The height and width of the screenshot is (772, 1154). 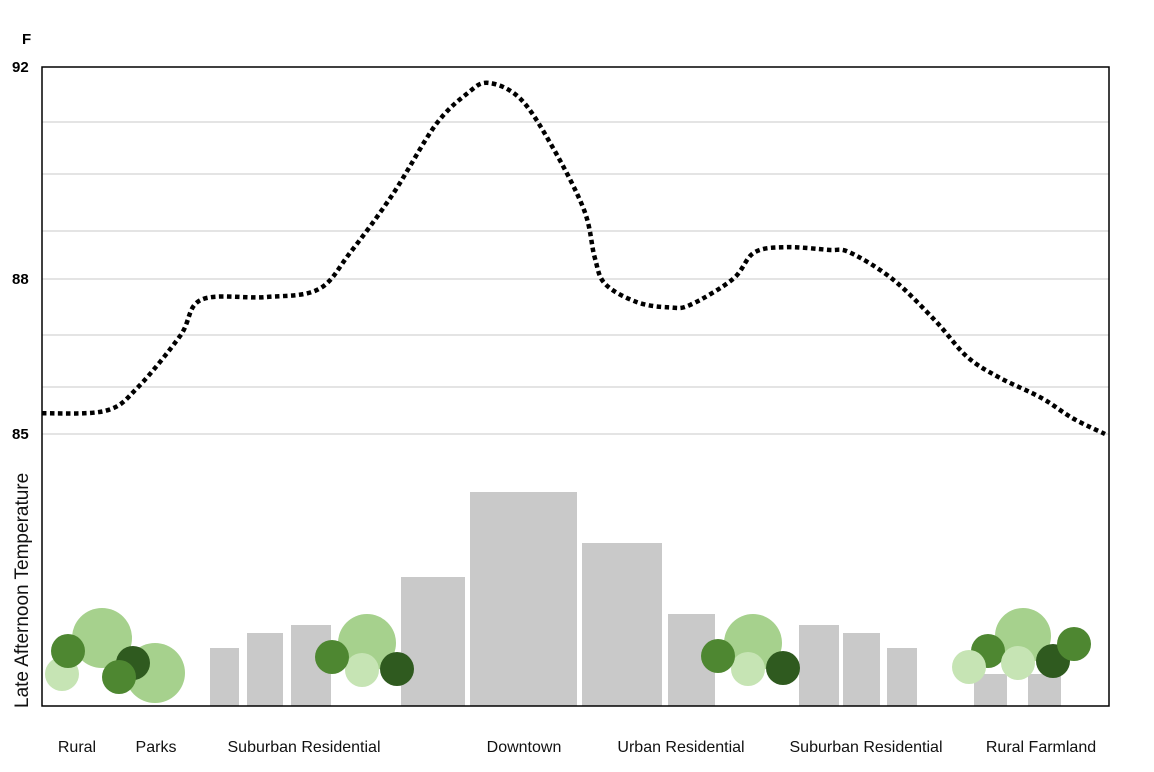 I want to click on category-label: Downtown, so click(x=524, y=747).